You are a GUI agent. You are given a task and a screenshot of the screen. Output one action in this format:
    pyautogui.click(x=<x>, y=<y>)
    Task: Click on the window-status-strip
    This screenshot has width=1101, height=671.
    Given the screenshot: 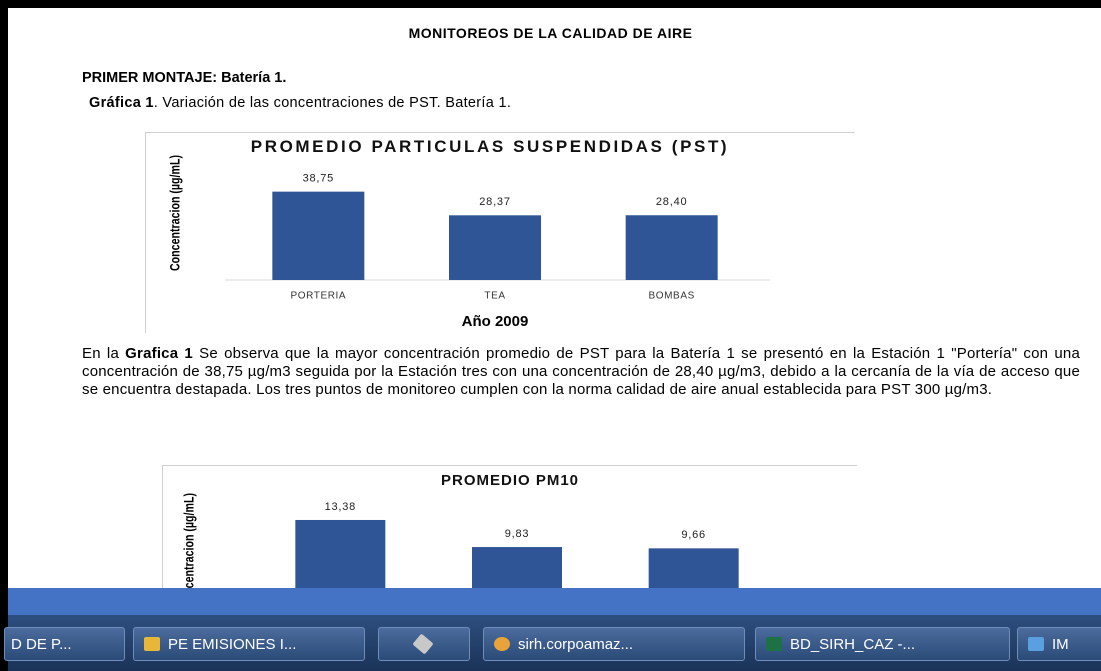 What is the action you would take?
    pyautogui.click(x=554, y=601)
    